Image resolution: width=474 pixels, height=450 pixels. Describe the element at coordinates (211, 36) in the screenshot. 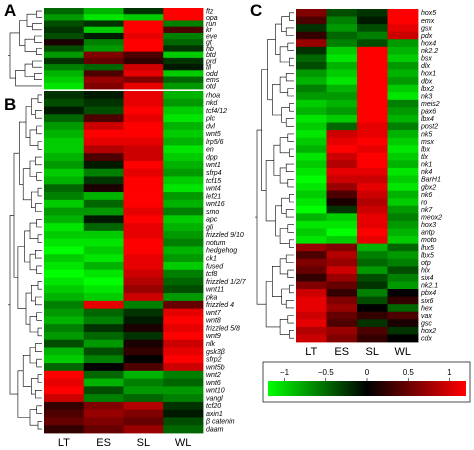

I see `heatmap-a-row-label: eve` at that location.